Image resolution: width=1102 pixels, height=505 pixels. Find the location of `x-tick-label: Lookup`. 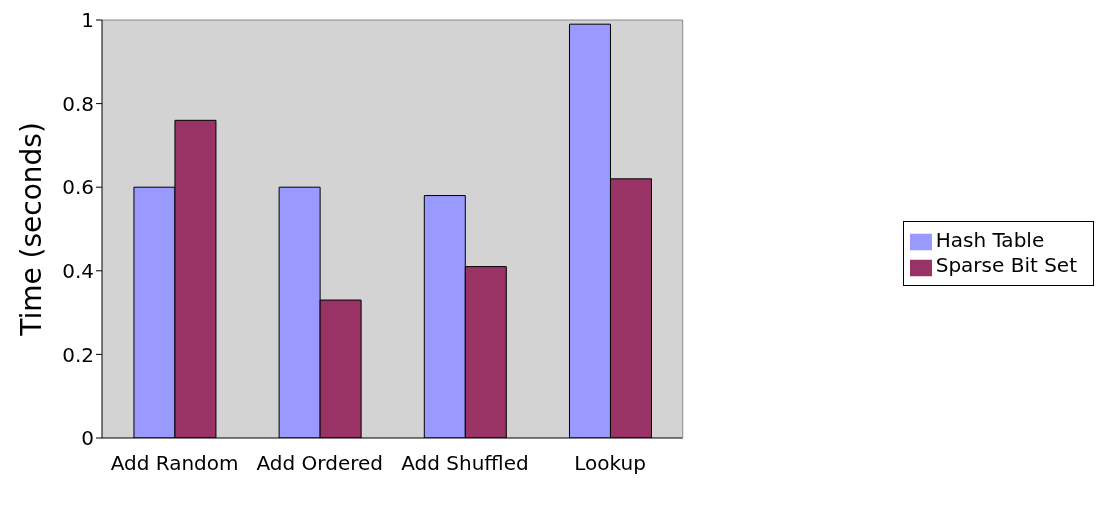

x-tick-label: Lookup is located at coordinates (610, 463).